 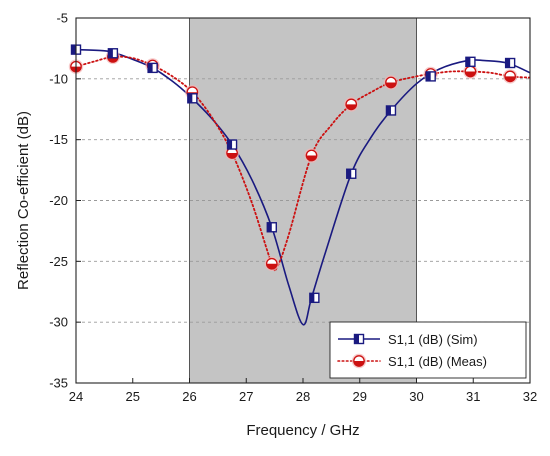 I want to click on x-tick-label: 31, so click(x=473, y=396).